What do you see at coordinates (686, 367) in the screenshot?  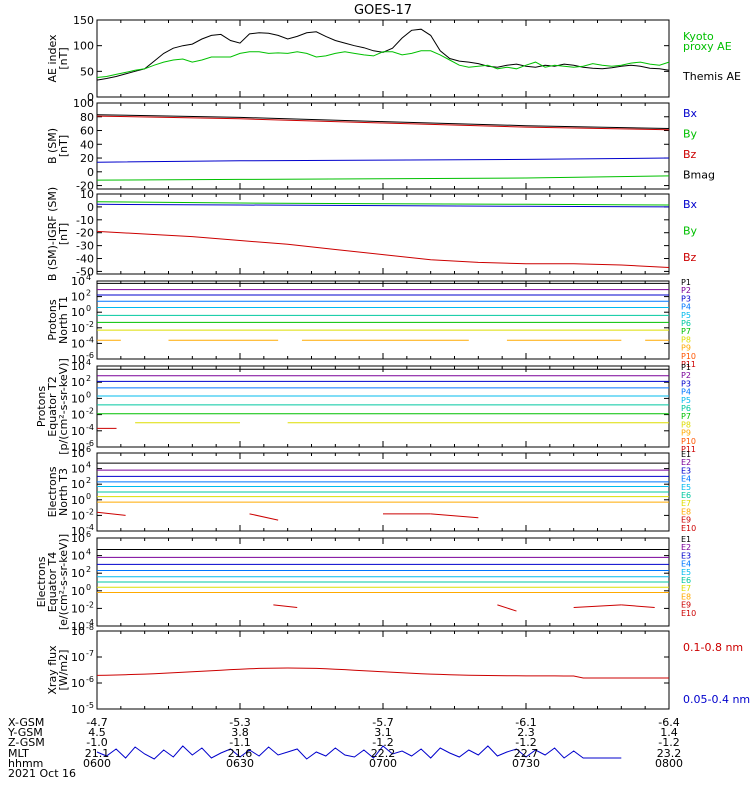 I see `legend-label: P1` at bounding box center [686, 367].